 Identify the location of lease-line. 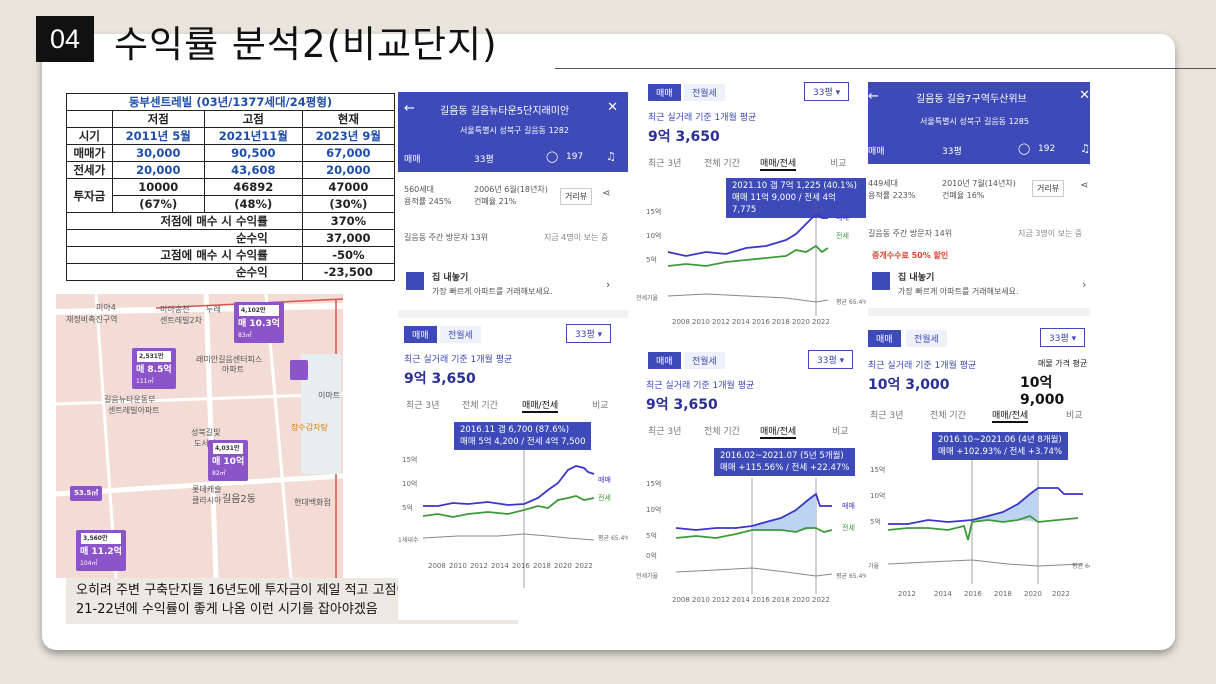
(748, 255).